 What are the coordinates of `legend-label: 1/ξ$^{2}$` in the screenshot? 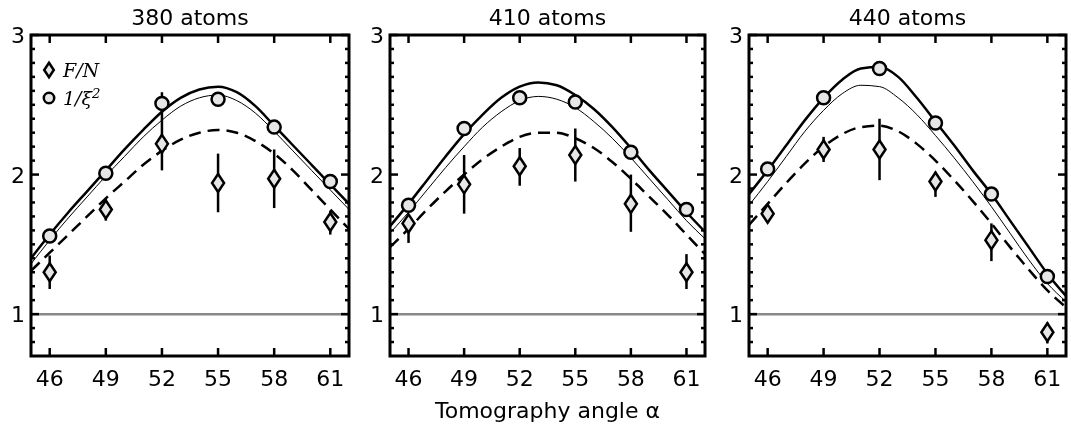 It's located at (82, 97).